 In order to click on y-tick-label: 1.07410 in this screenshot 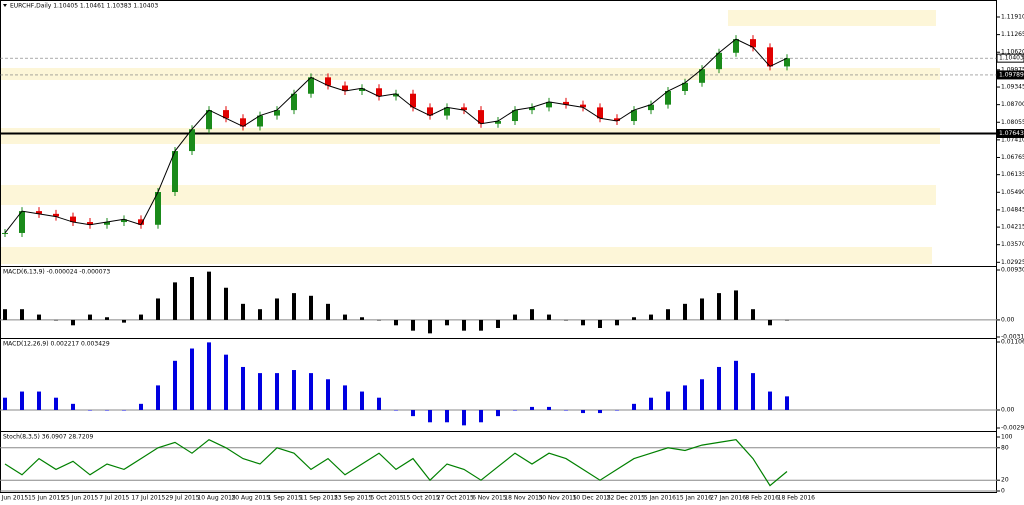, I will do `click(1012, 139)`.